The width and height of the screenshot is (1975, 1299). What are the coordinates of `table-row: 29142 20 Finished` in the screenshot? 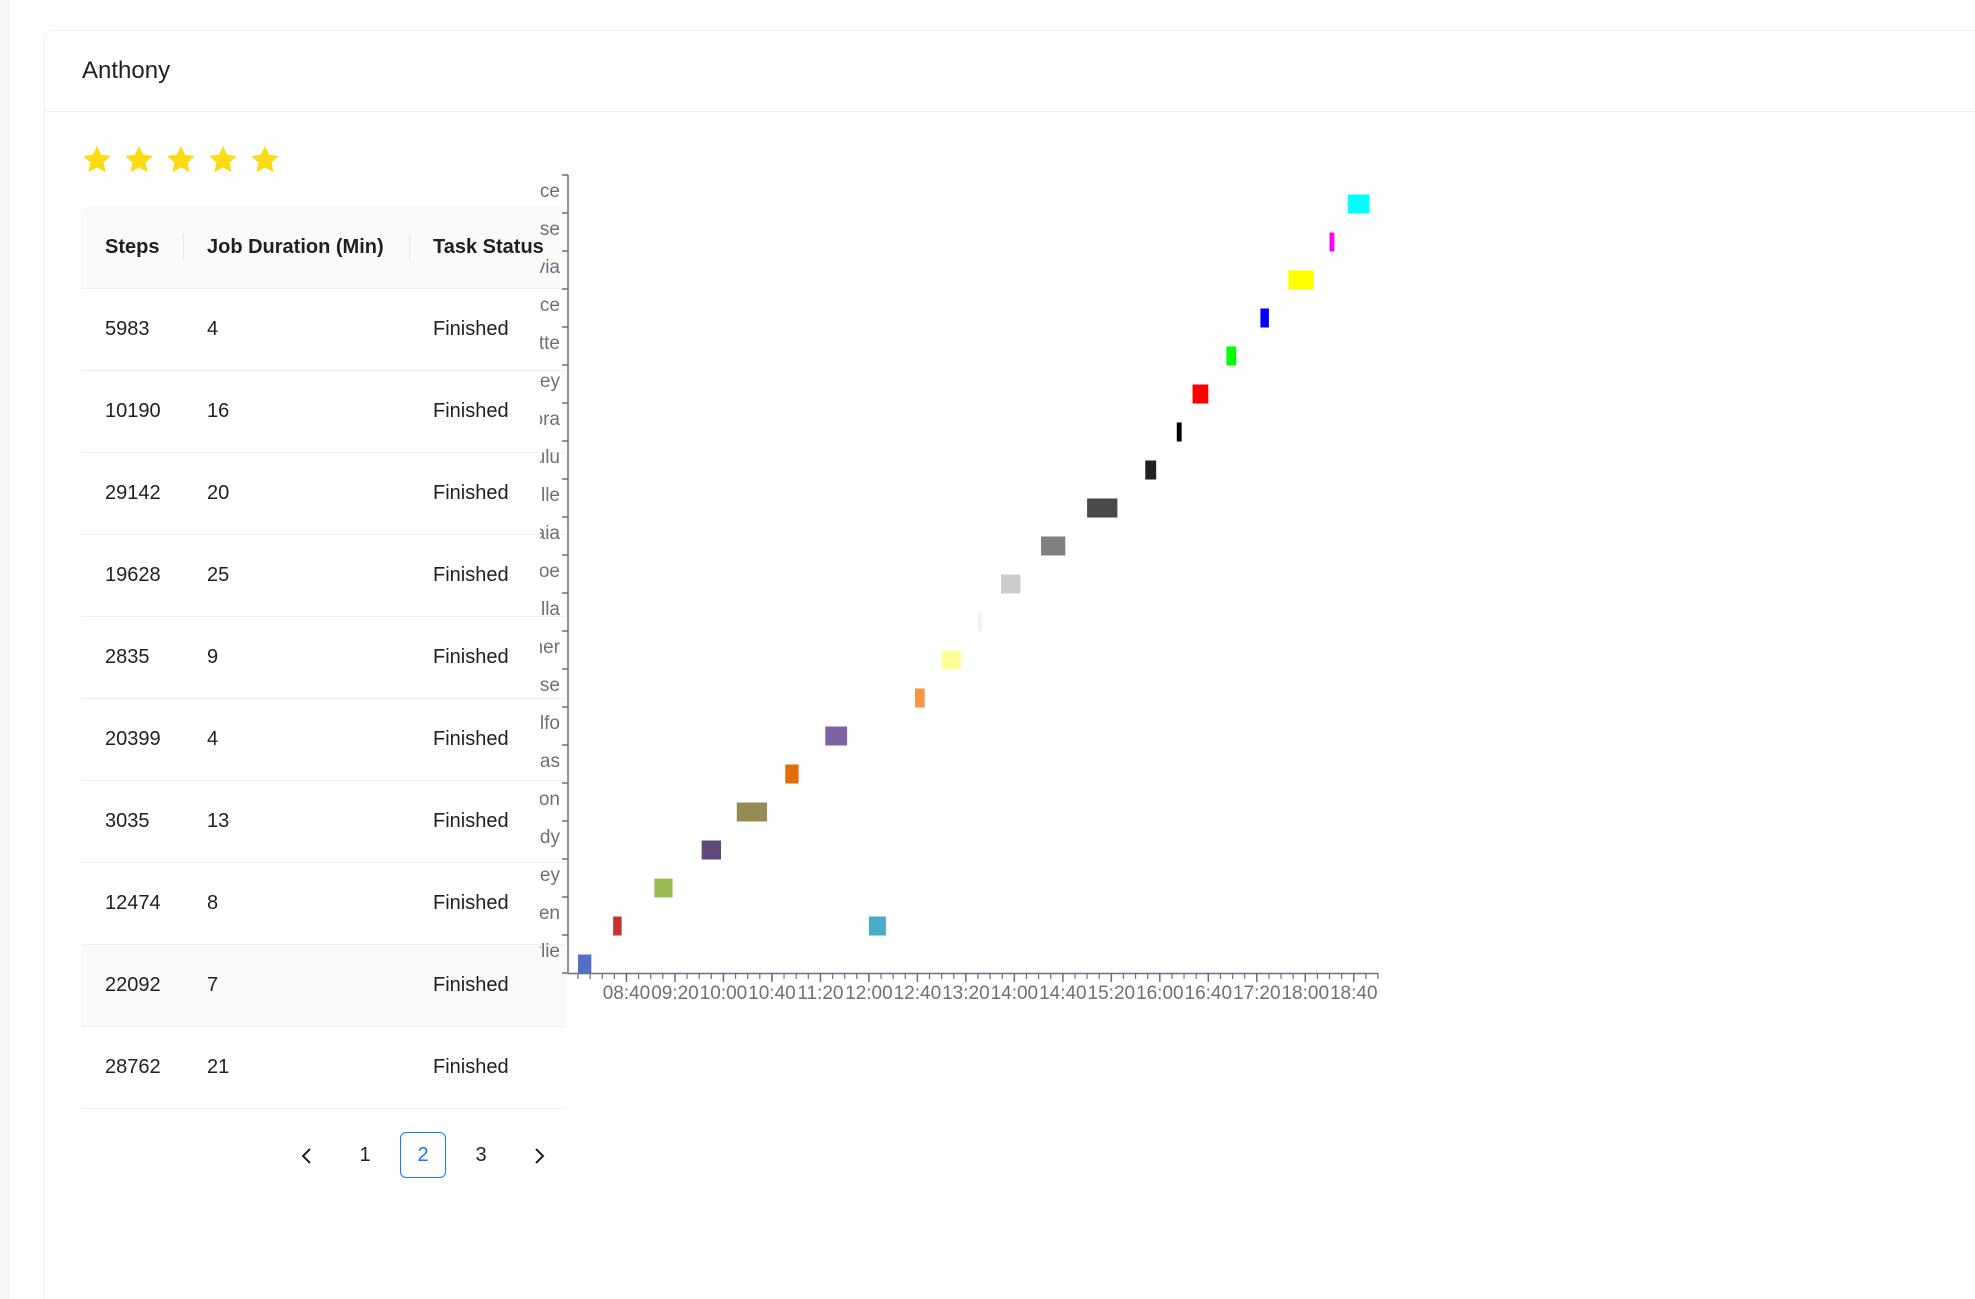 It's located at (323, 493).